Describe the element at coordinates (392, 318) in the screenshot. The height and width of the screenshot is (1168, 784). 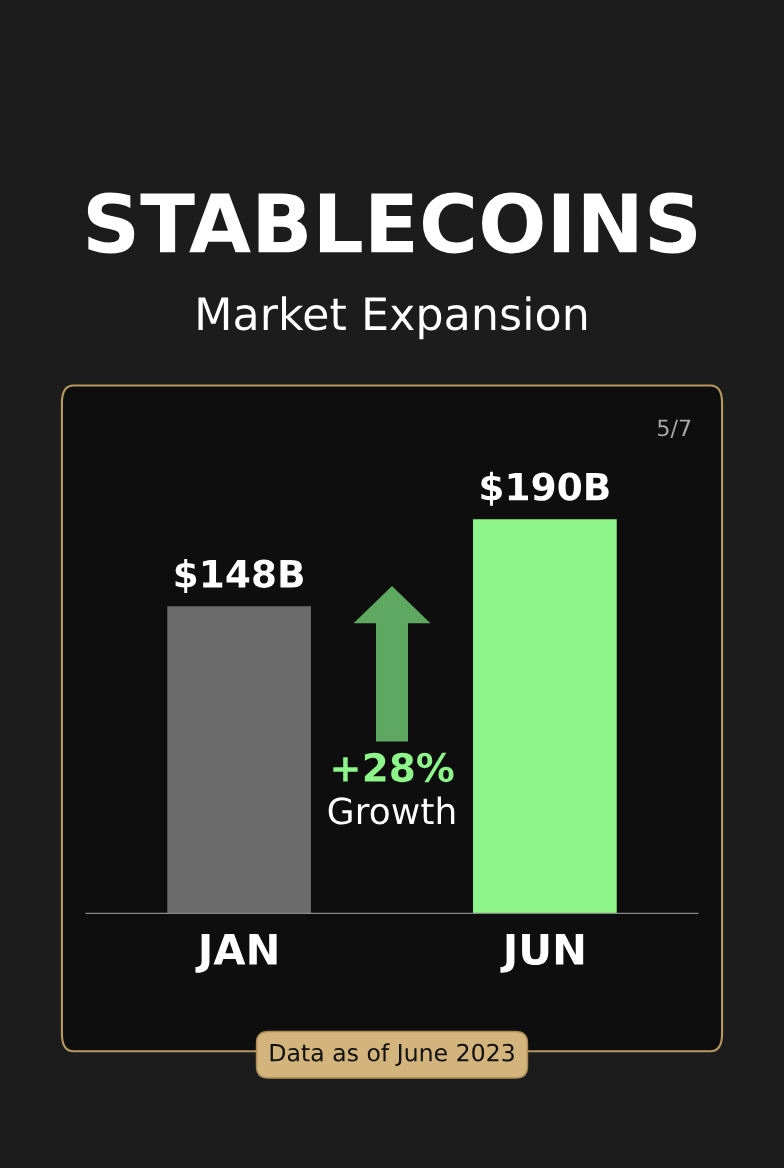
I see `chart-subtitle: Market Expansion` at that location.